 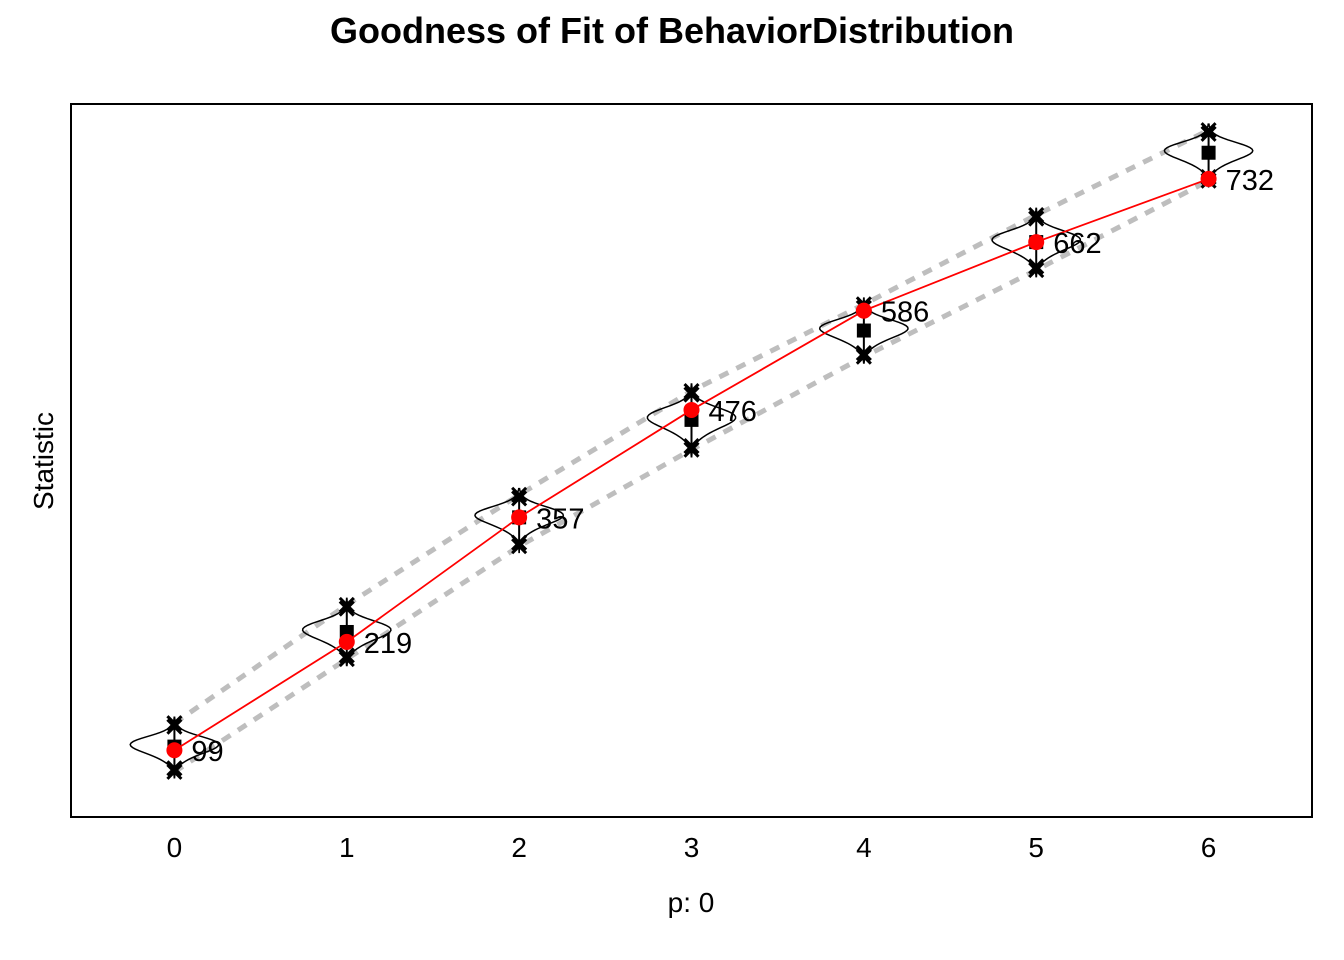 I want to click on x-axis-label: p: 0, so click(x=691, y=902).